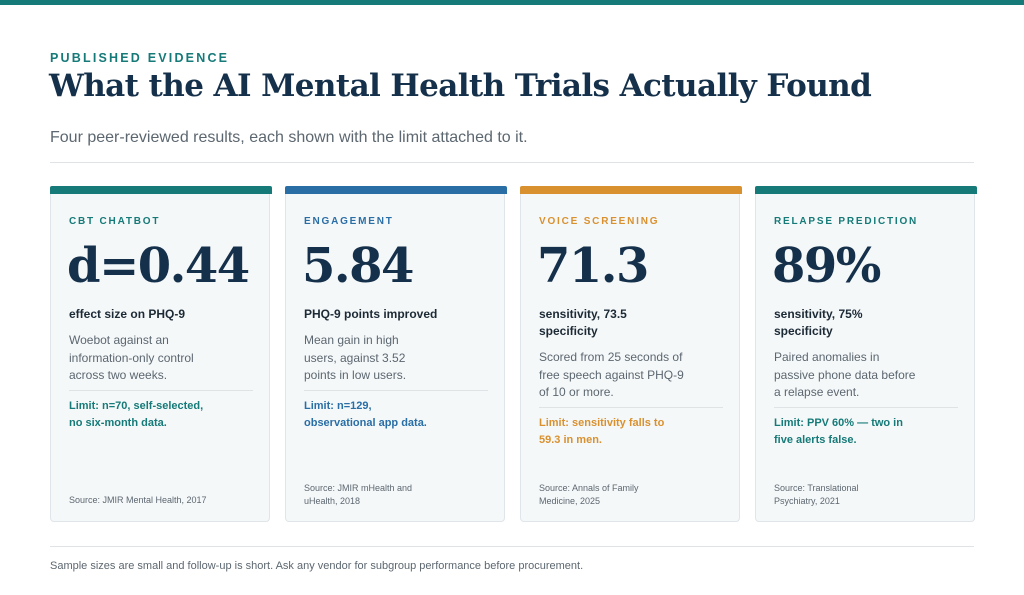 The width and height of the screenshot is (1024, 595). What do you see at coordinates (158, 266) in the screenshot?
I see `card-headline-value: d=0.44` at bounding box center [158, 266].